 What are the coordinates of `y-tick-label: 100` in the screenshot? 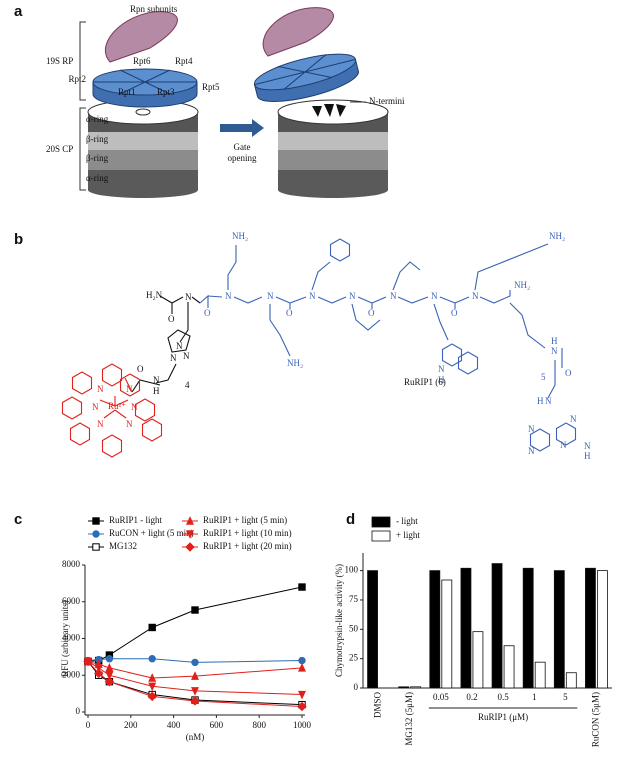 It's located at (352, 570).